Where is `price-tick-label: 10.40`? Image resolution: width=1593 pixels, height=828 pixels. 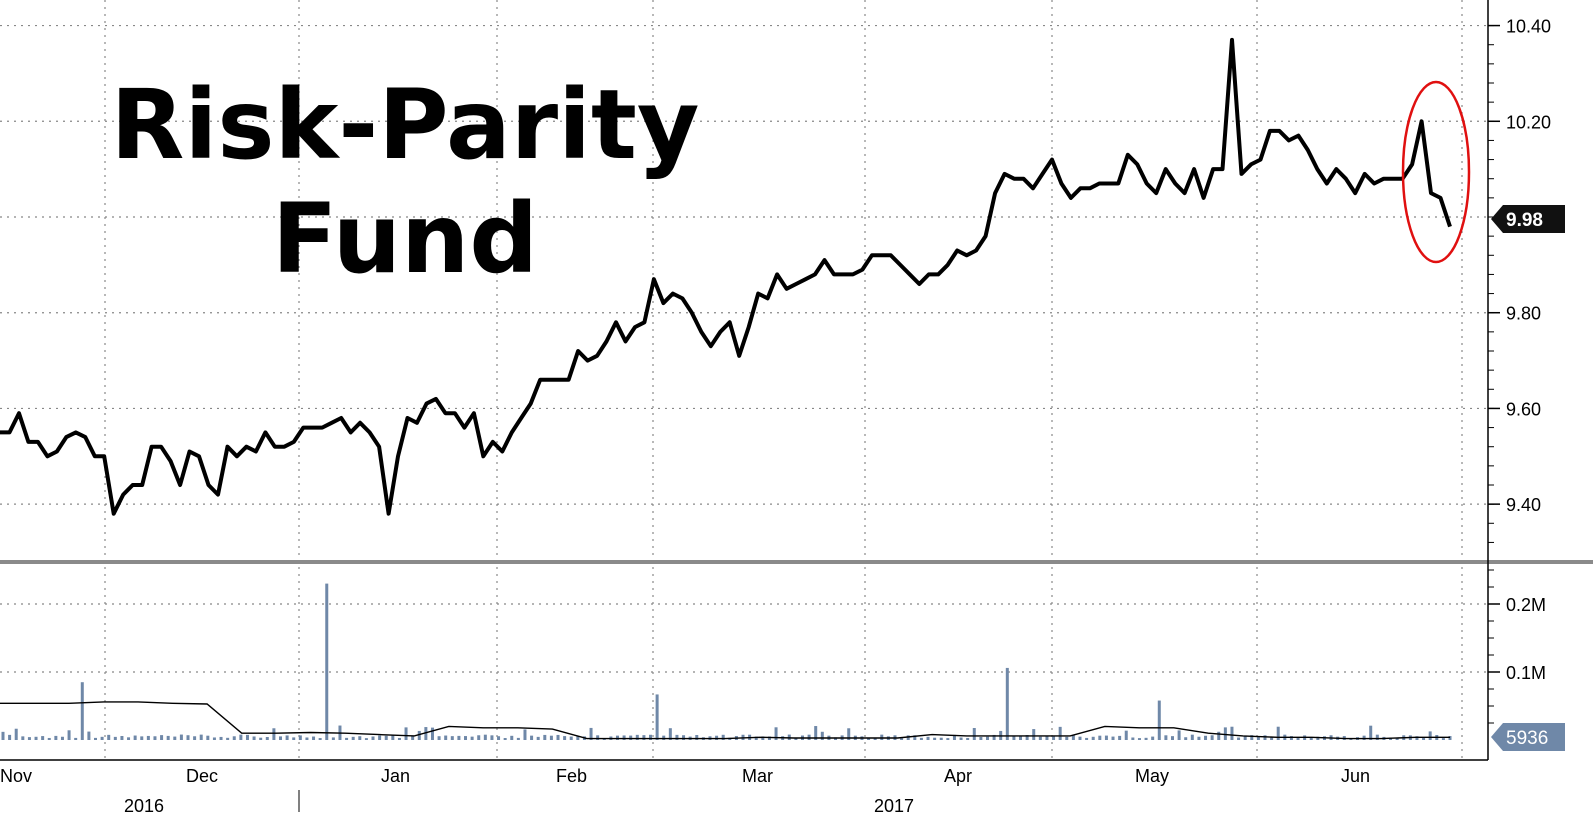 price-tick-label: 10.40 is located at coordinates (1528, 27).